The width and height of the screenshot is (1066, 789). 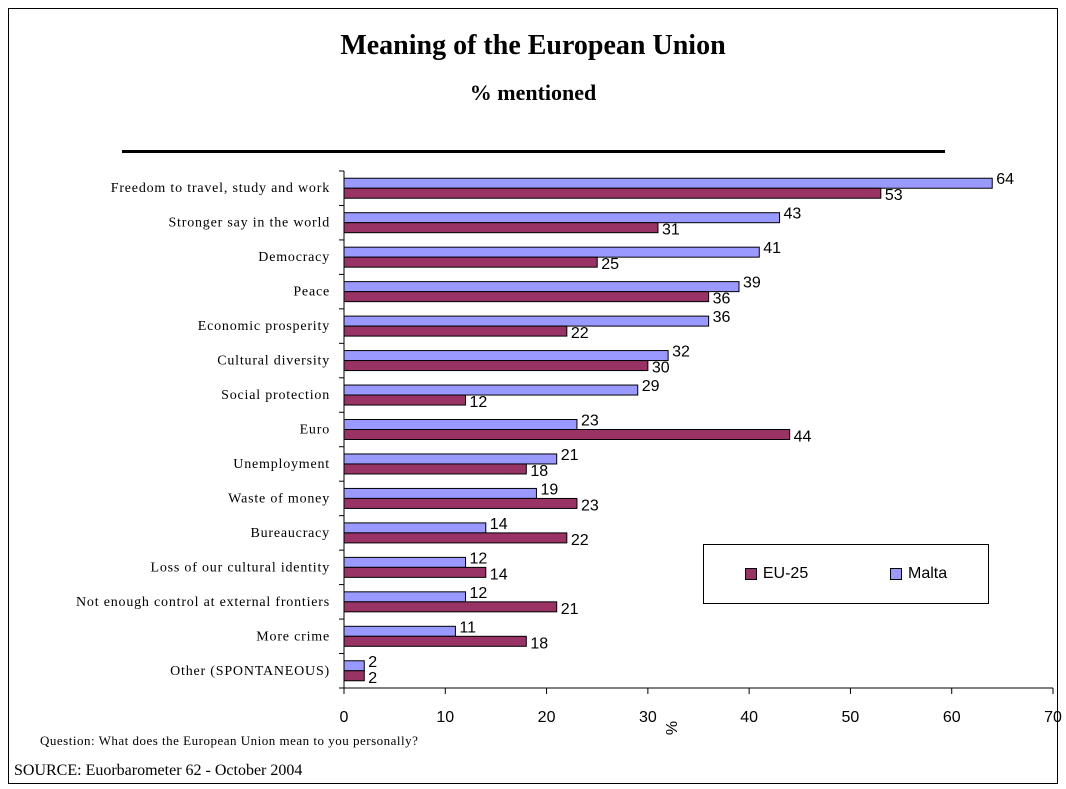 What do you see at coordinates (895, 574) in the screenshot?
I see `legend-swatch-malta` at bounding box center [895, 574].